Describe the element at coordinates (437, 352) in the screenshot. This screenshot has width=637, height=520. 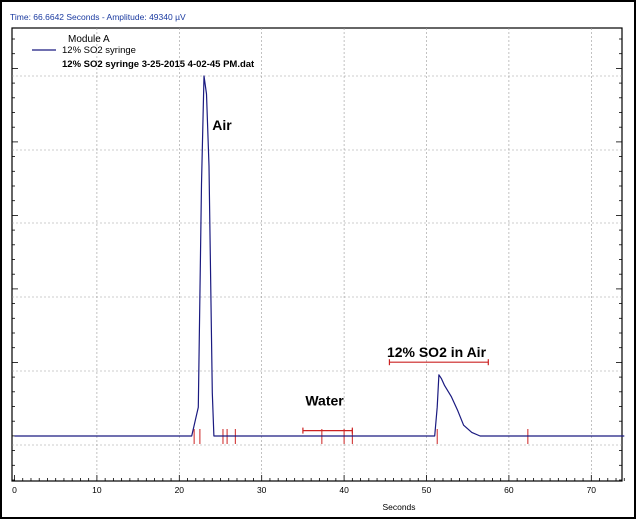
I see `annotation-2: 12% SO2 in Air` at that location.